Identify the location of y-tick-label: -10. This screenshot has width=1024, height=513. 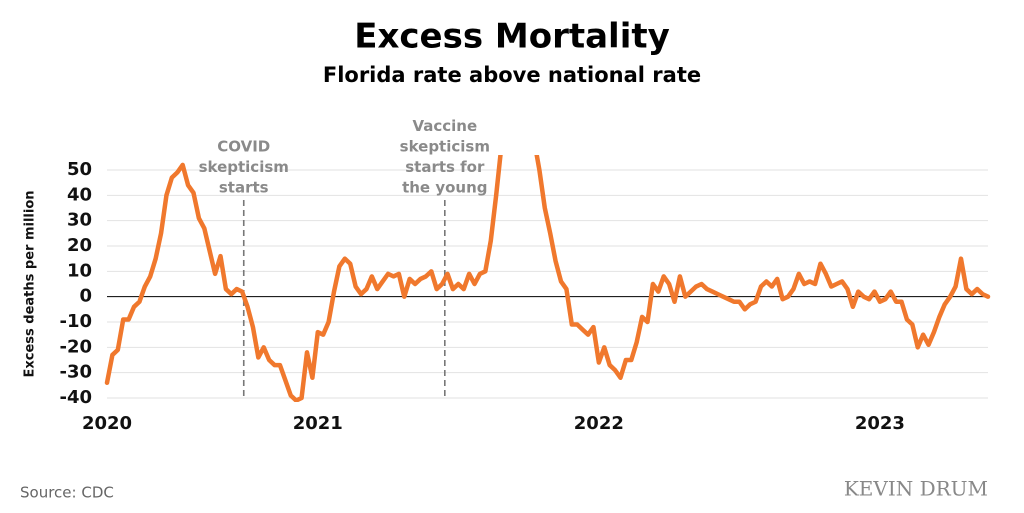
(75, 321).